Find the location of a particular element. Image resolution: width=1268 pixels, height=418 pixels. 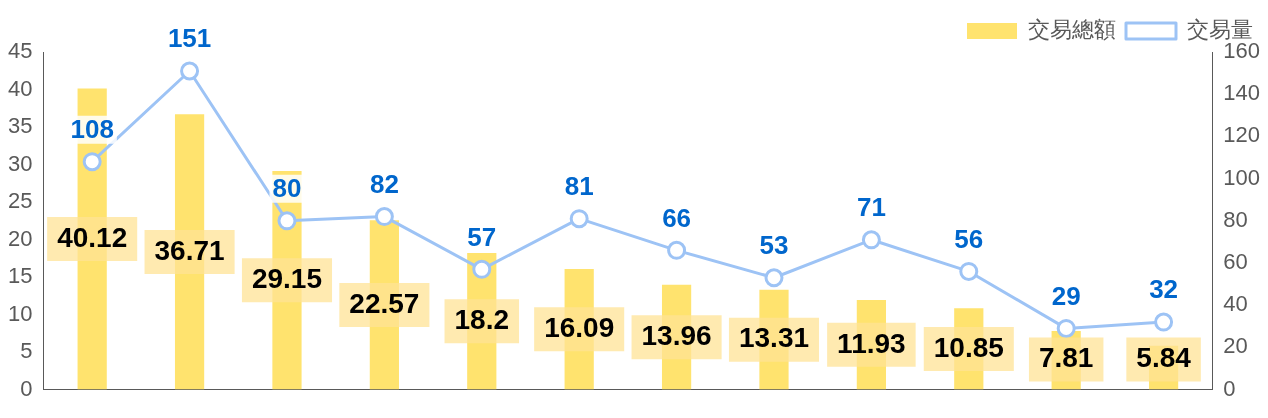

y2-tick-label: 40 is located at coordinates (1235, 304).